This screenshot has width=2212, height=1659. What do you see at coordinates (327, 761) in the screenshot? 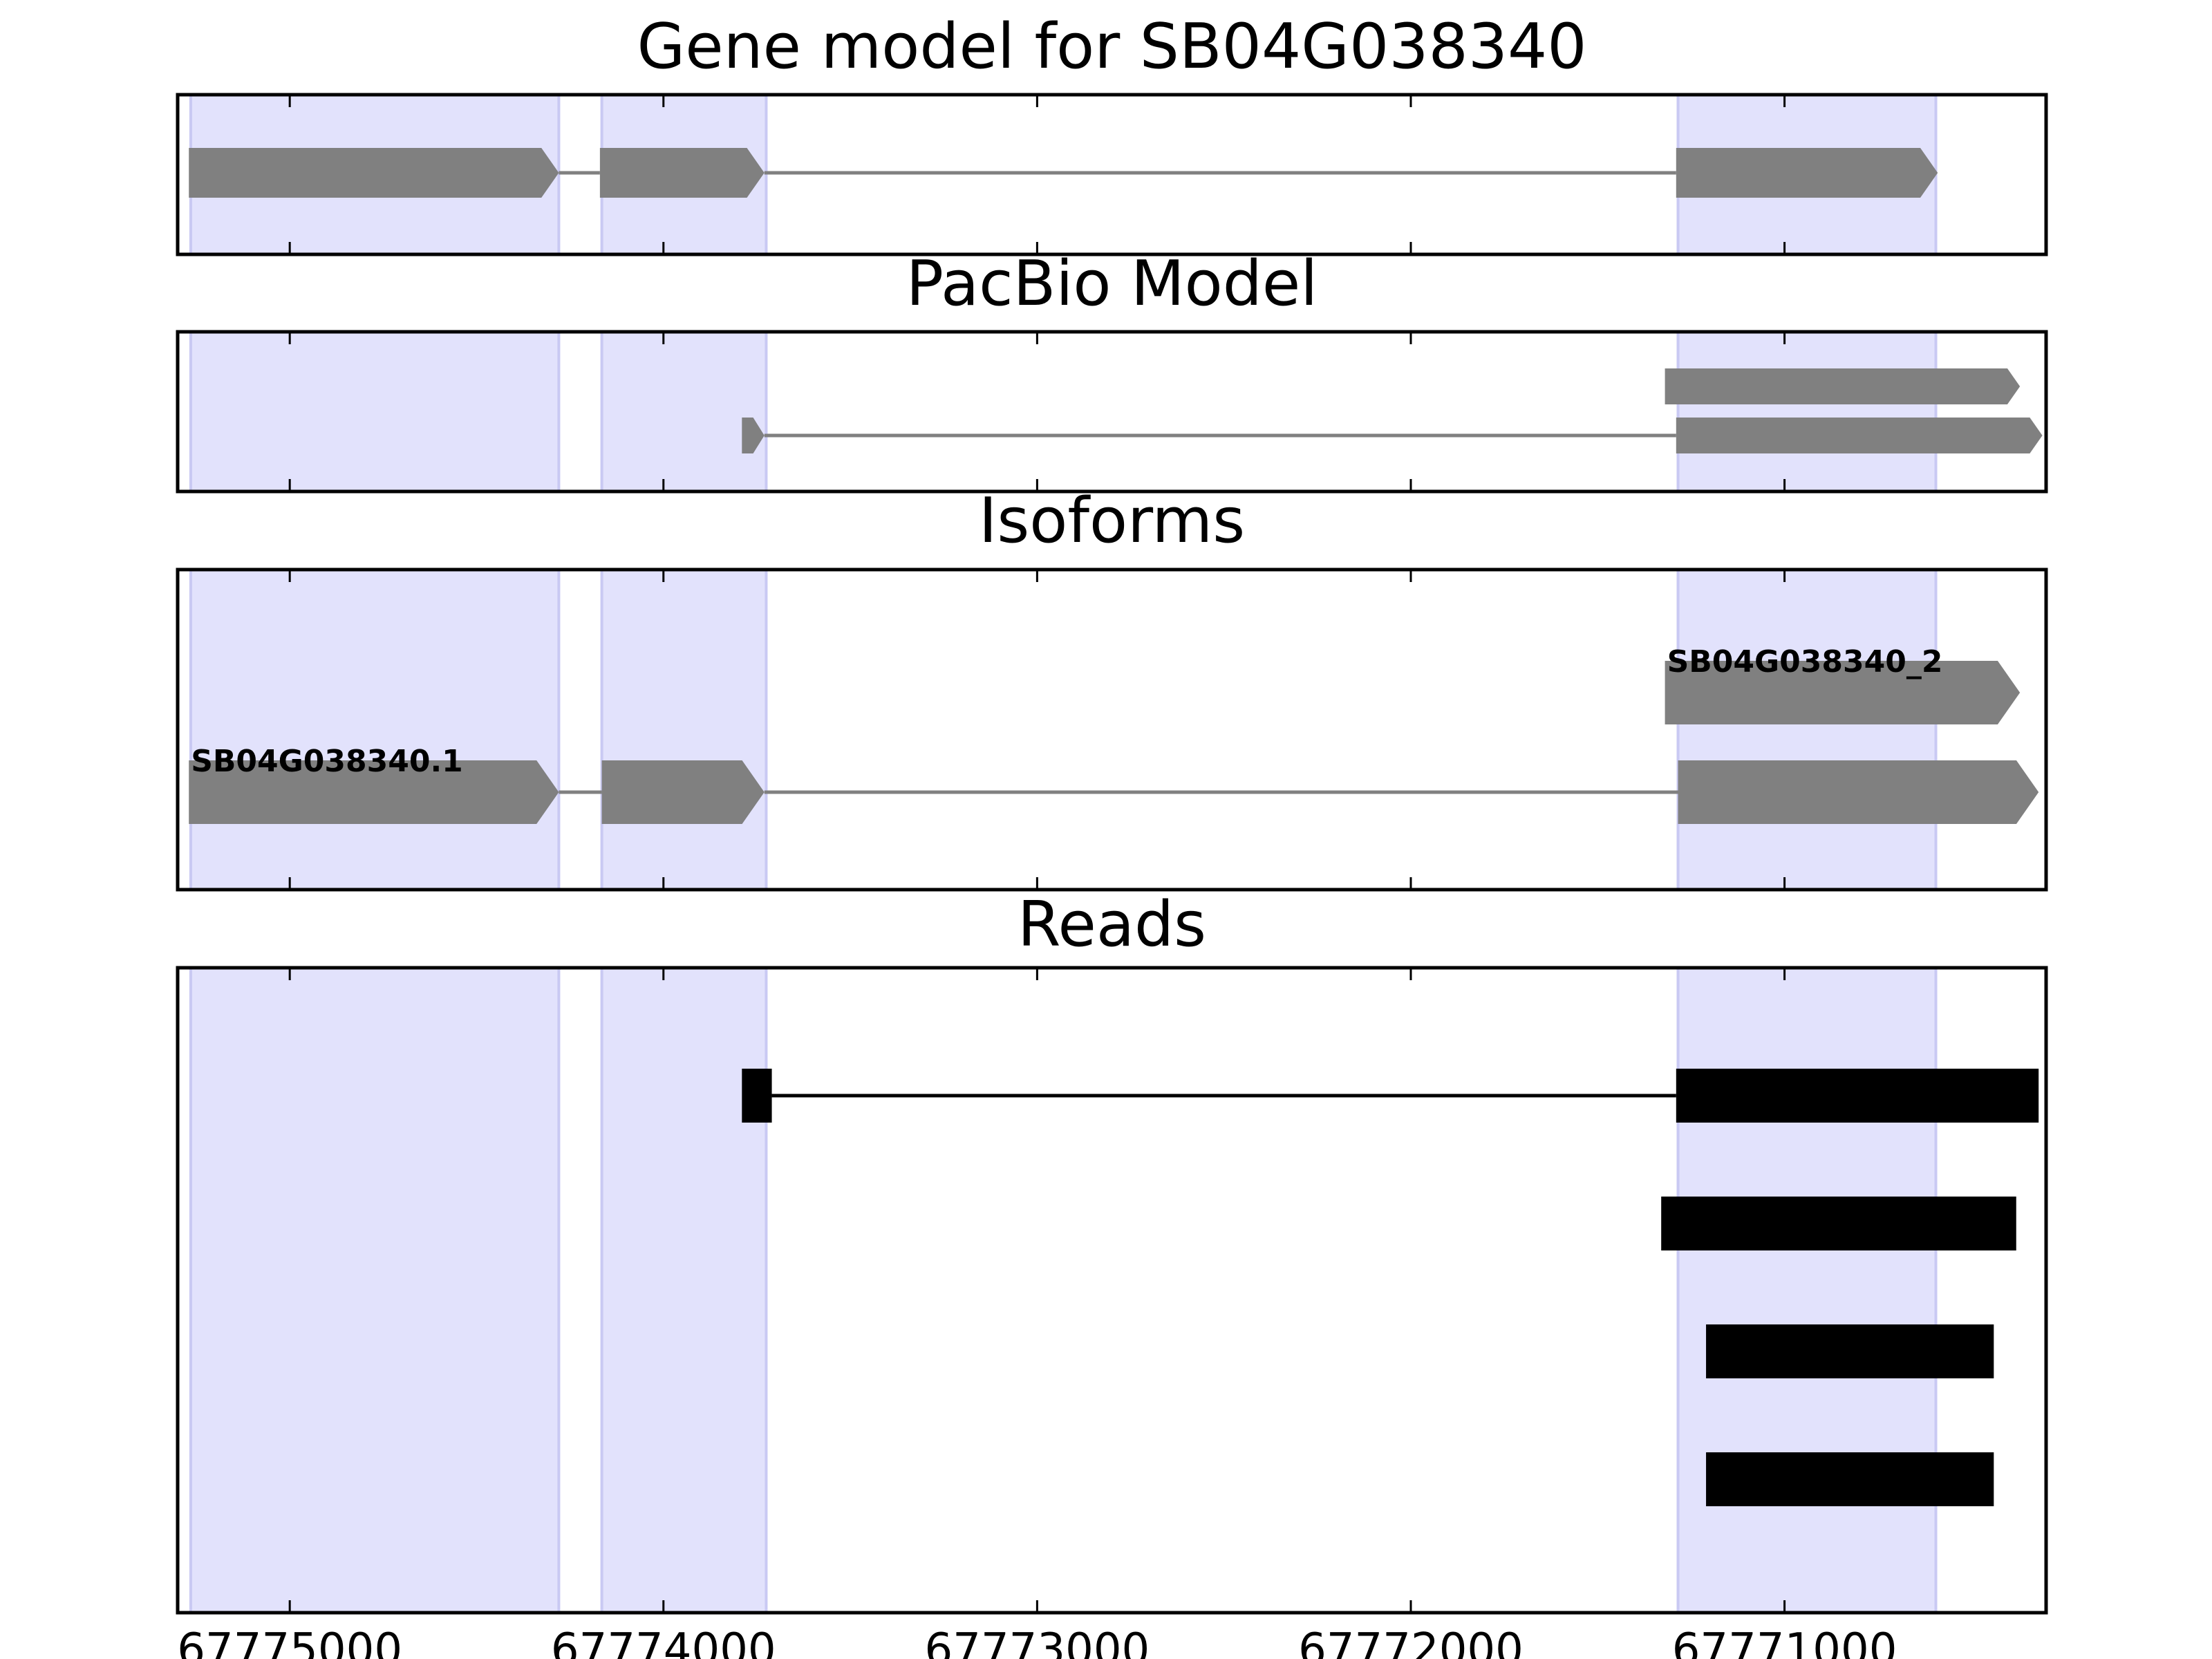
I see `isoform-label: SB04G038340.1` at bounding box center [327, 761].